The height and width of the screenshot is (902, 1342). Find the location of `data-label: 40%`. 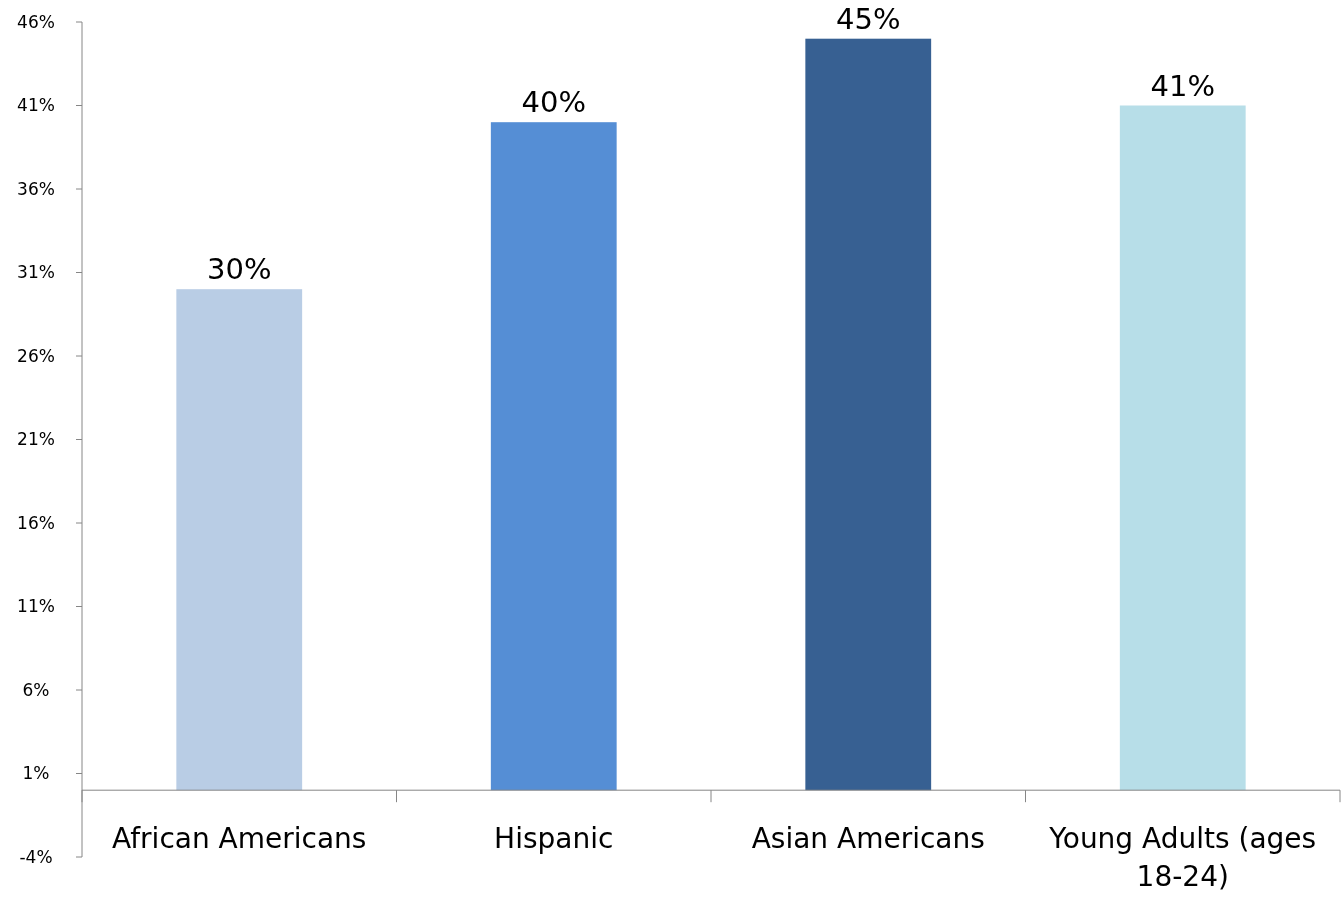

data-label: 40% is located at coordinates (553, 102).